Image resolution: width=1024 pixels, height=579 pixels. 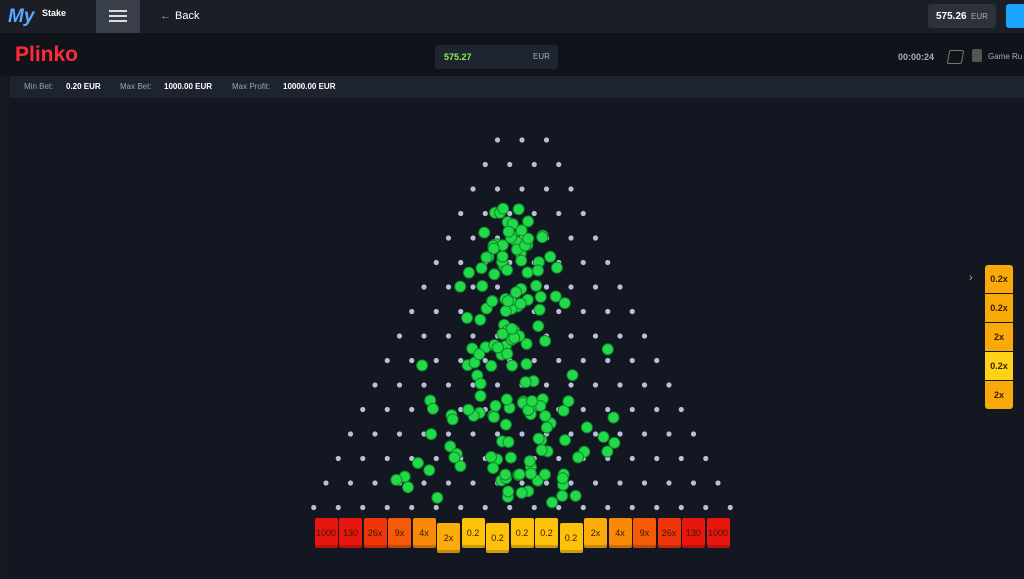 What do you see at coordinates (375, 533) in the screenshot?
I see `bucket: 26x` at bounding box center [375, 533].